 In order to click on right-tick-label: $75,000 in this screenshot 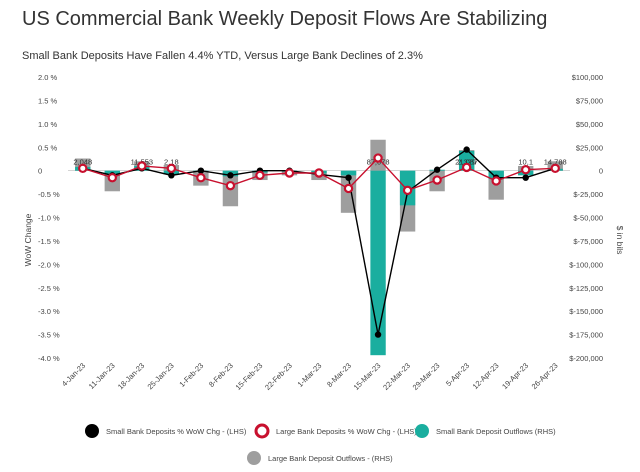, I will do `click(589, 100)`.